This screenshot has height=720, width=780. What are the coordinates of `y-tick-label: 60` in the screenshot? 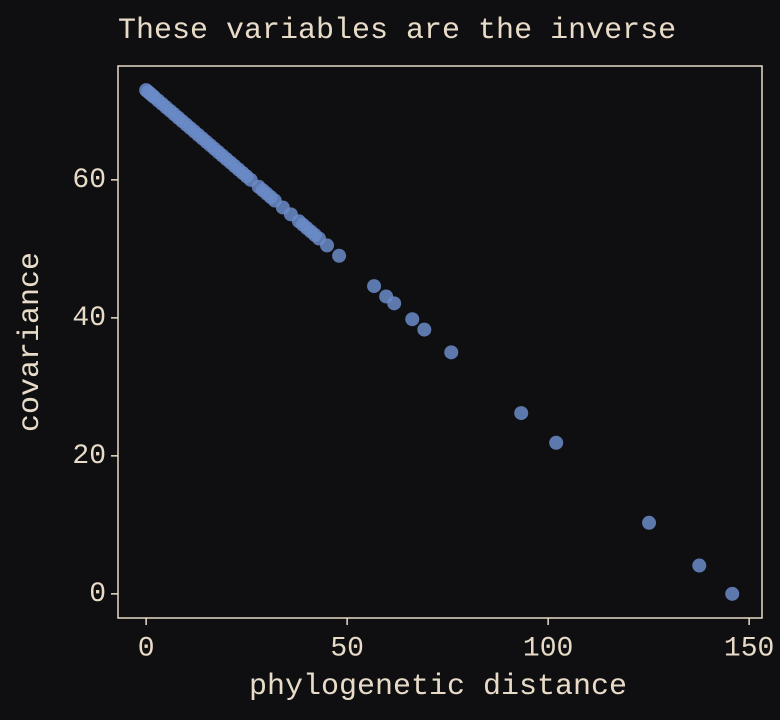 It's located at (89, 180).